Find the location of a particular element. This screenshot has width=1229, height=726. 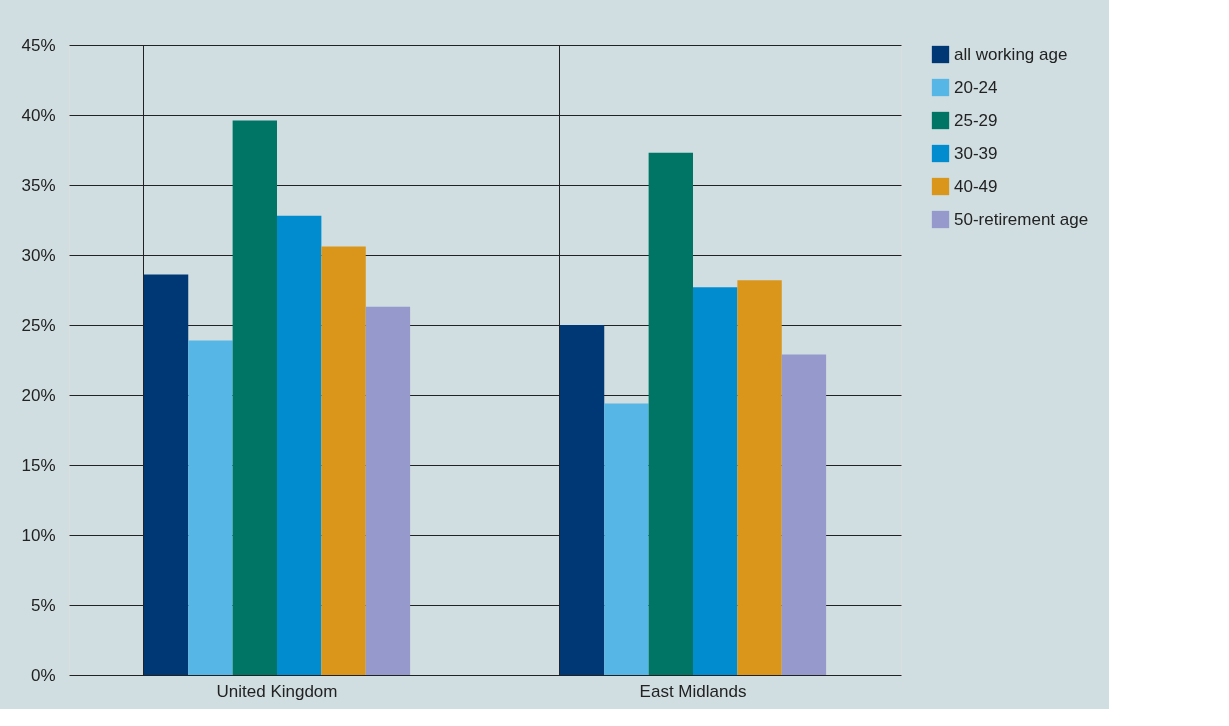

y-tick-label: 5% is located at coordinates (43, 605).